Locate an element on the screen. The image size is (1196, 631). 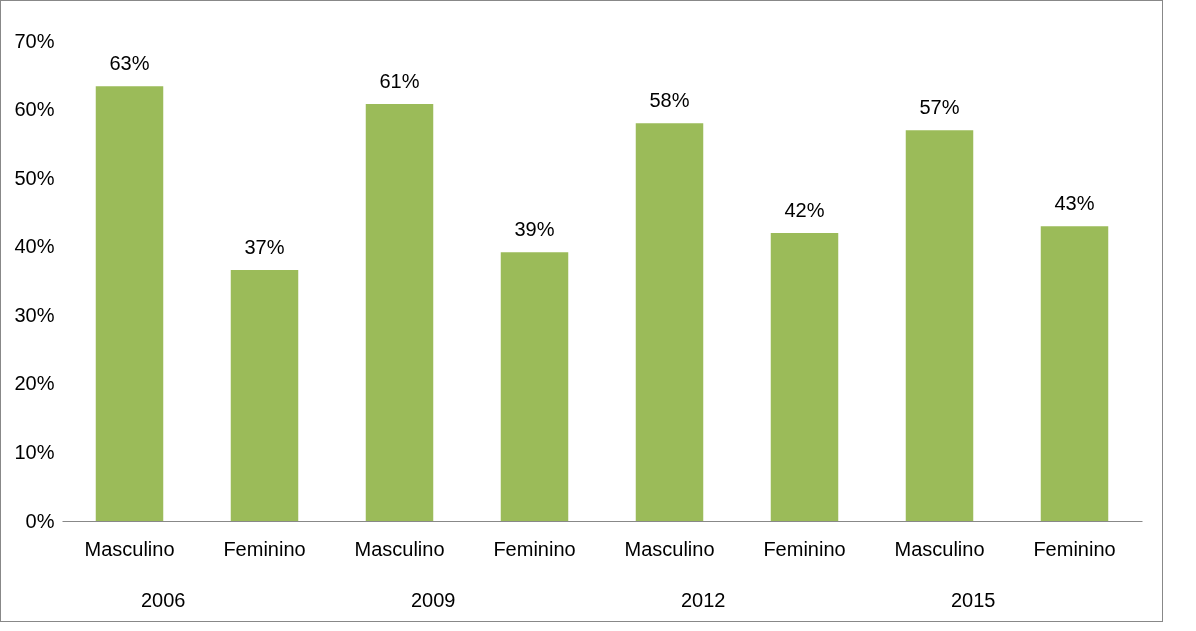
text: 2009 is located at coordinates (433, 600).